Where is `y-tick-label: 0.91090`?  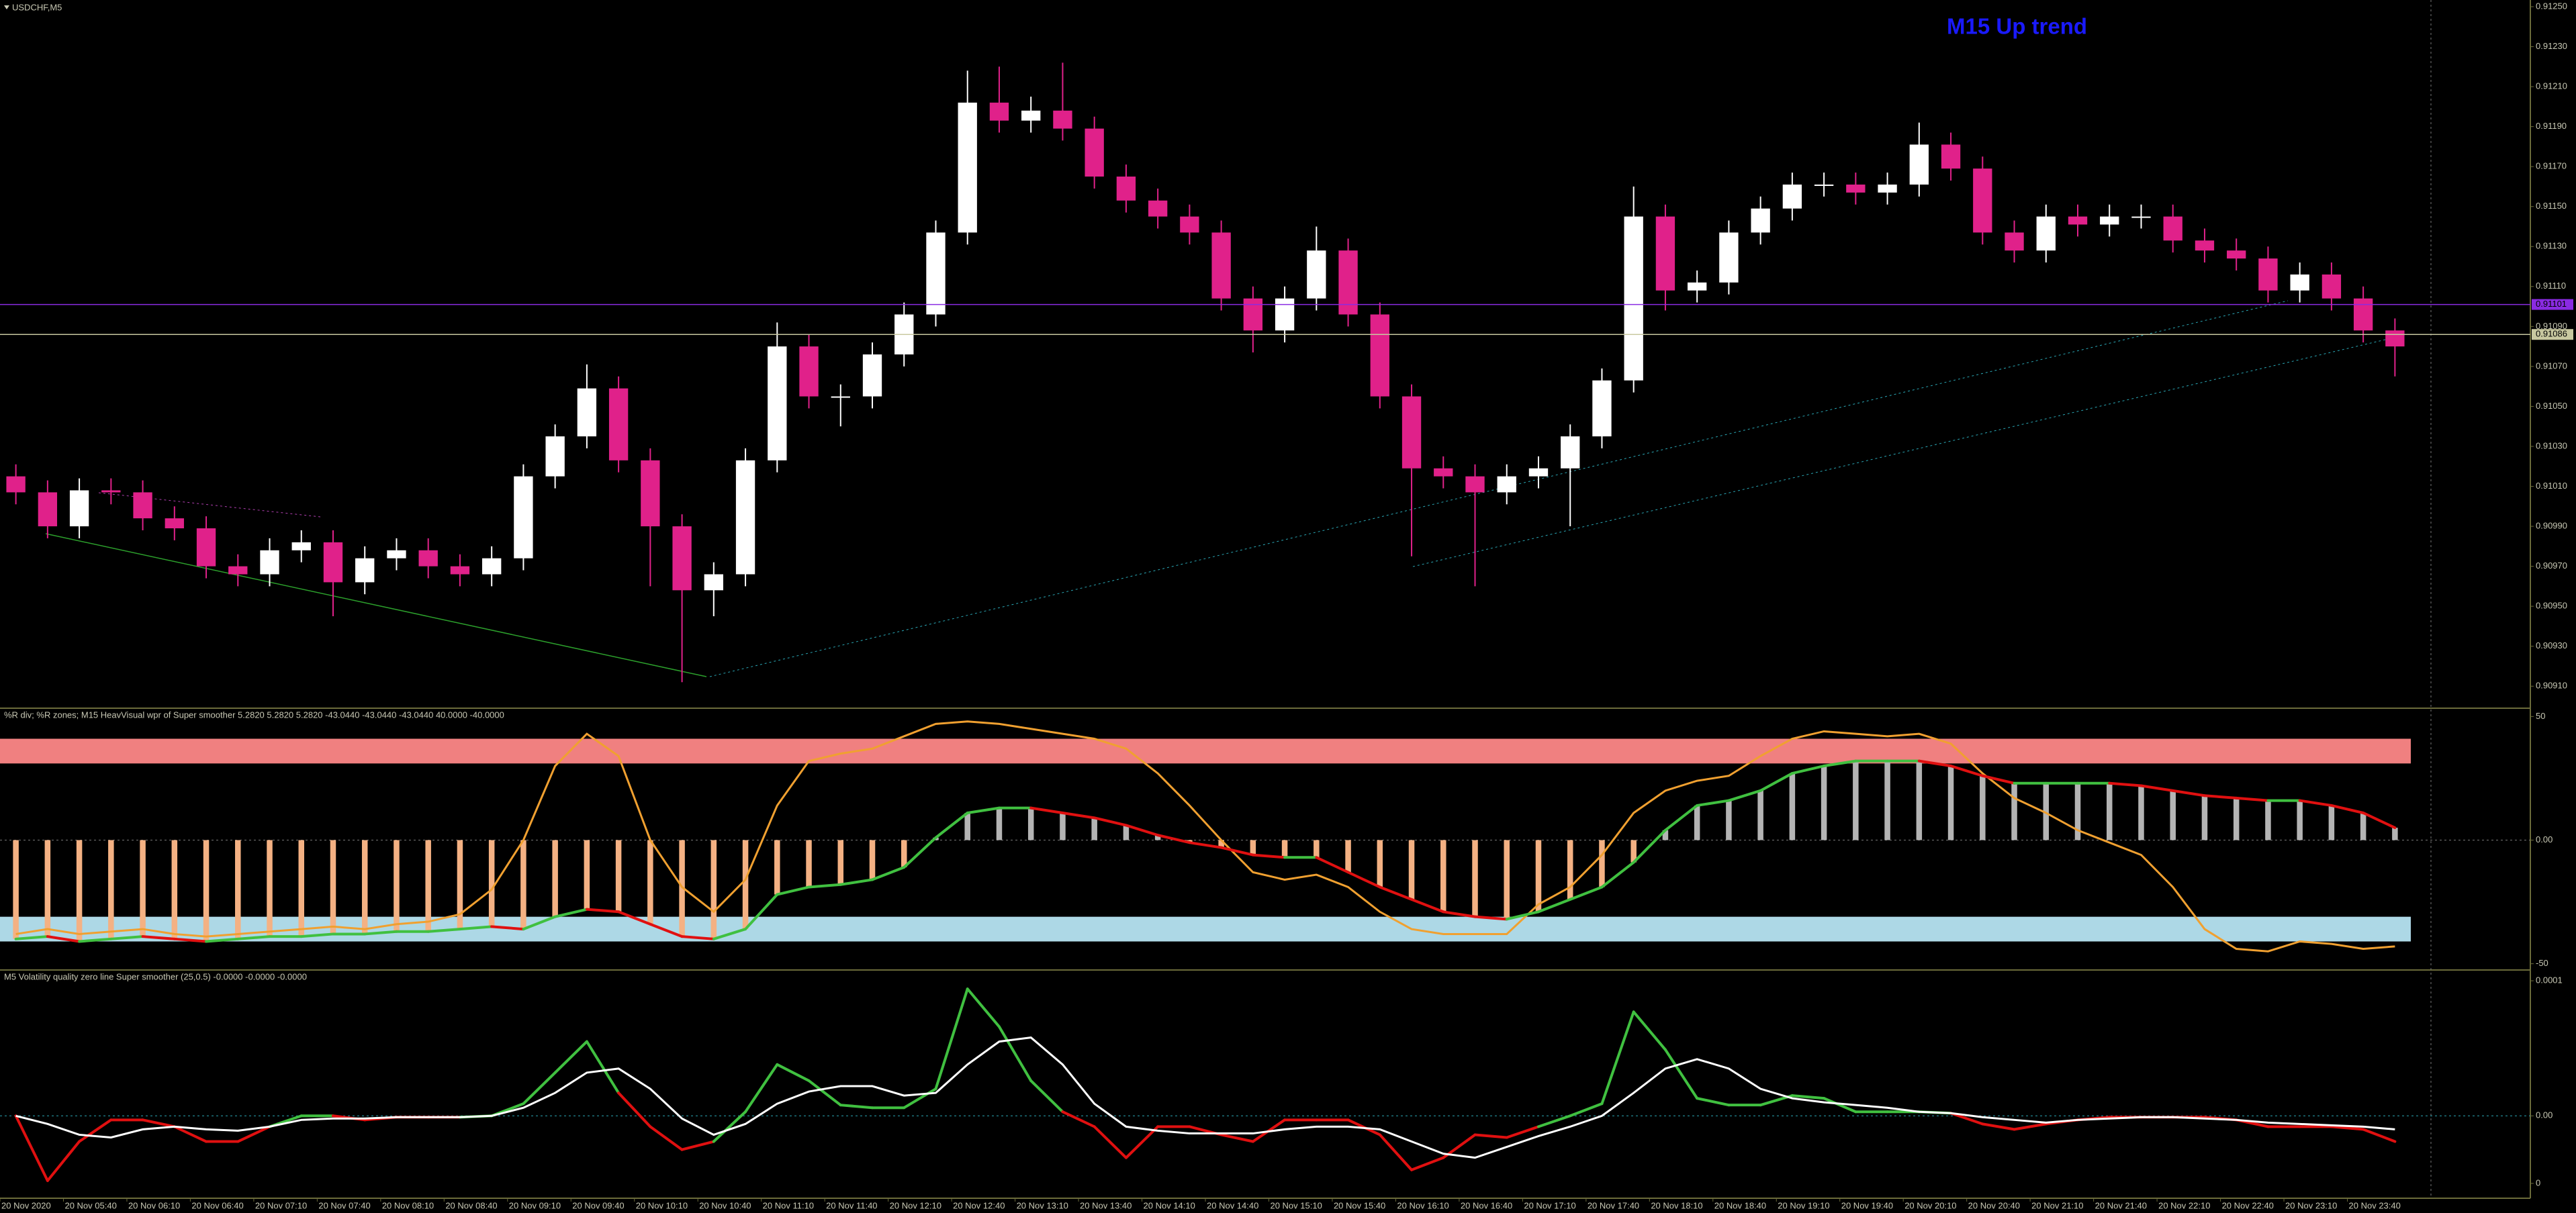
y-tick-label: 0.91090 is located at coordinates (2551, 326).